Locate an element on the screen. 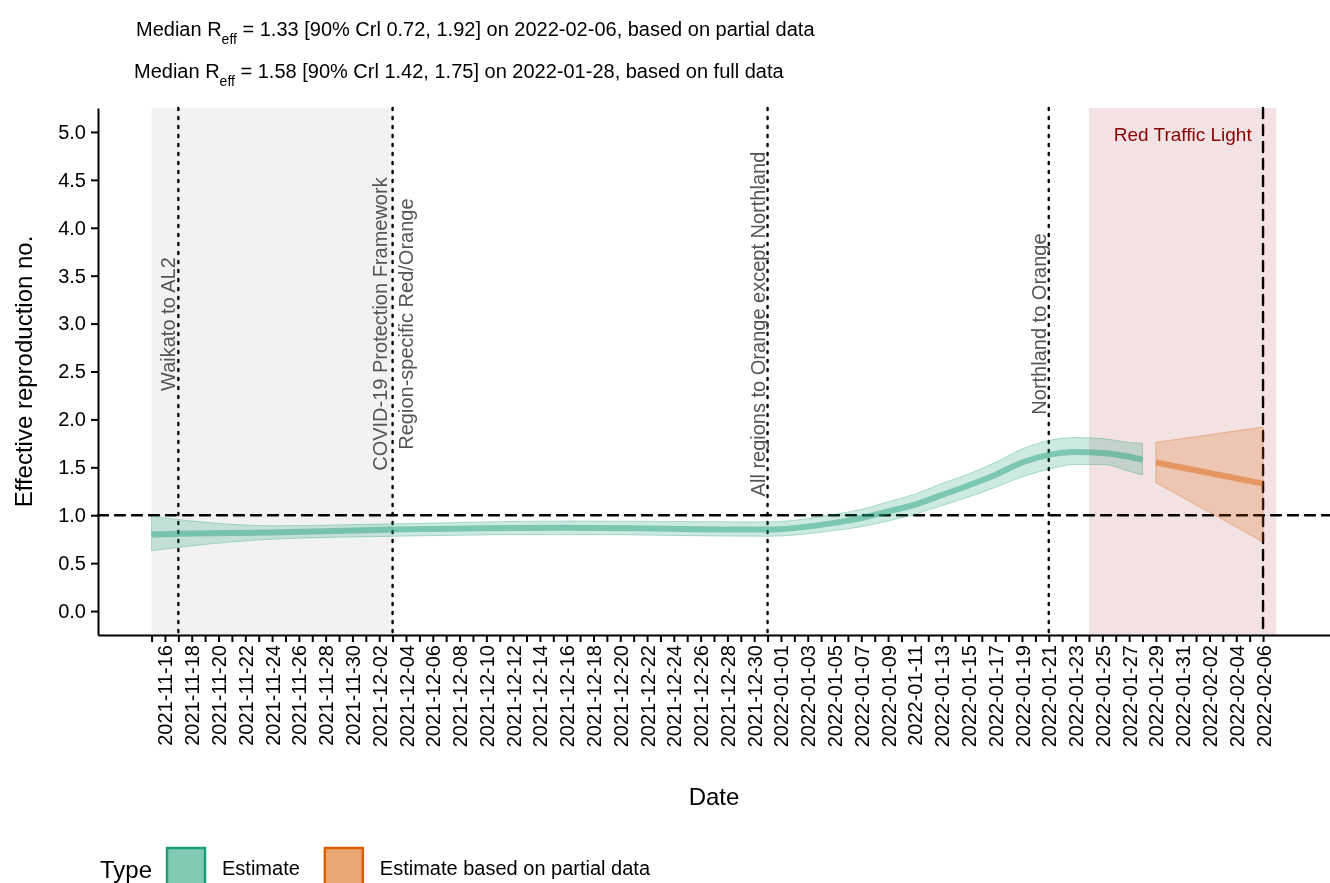 Image resolution: width=1330 pixels, height=883 pixels. legend-label: Estimate is located at coordinates (261, 868).